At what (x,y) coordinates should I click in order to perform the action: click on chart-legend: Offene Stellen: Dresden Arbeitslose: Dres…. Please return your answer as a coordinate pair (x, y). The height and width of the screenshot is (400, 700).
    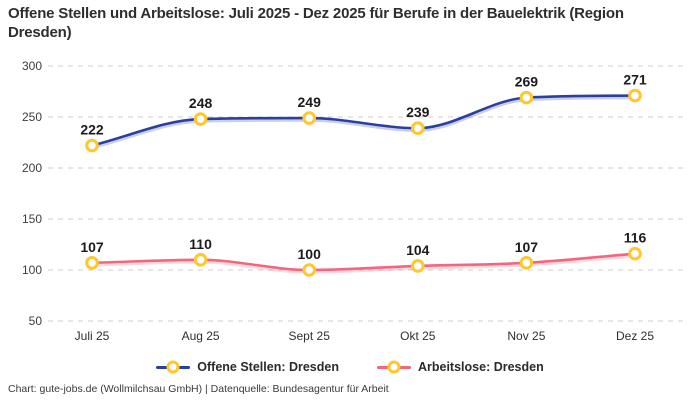
    Looking at the image, I should click on (350, 367).